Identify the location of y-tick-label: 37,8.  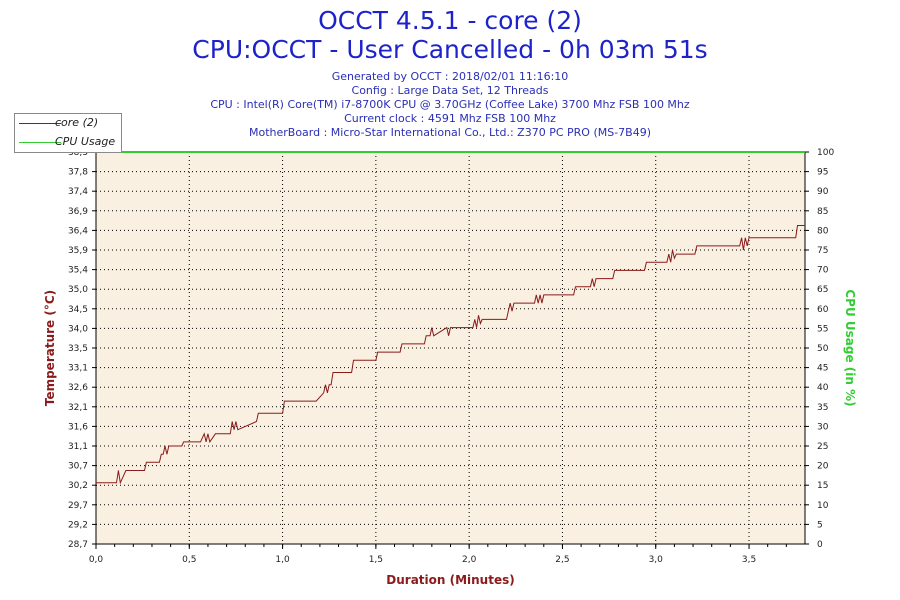
(78, 173).